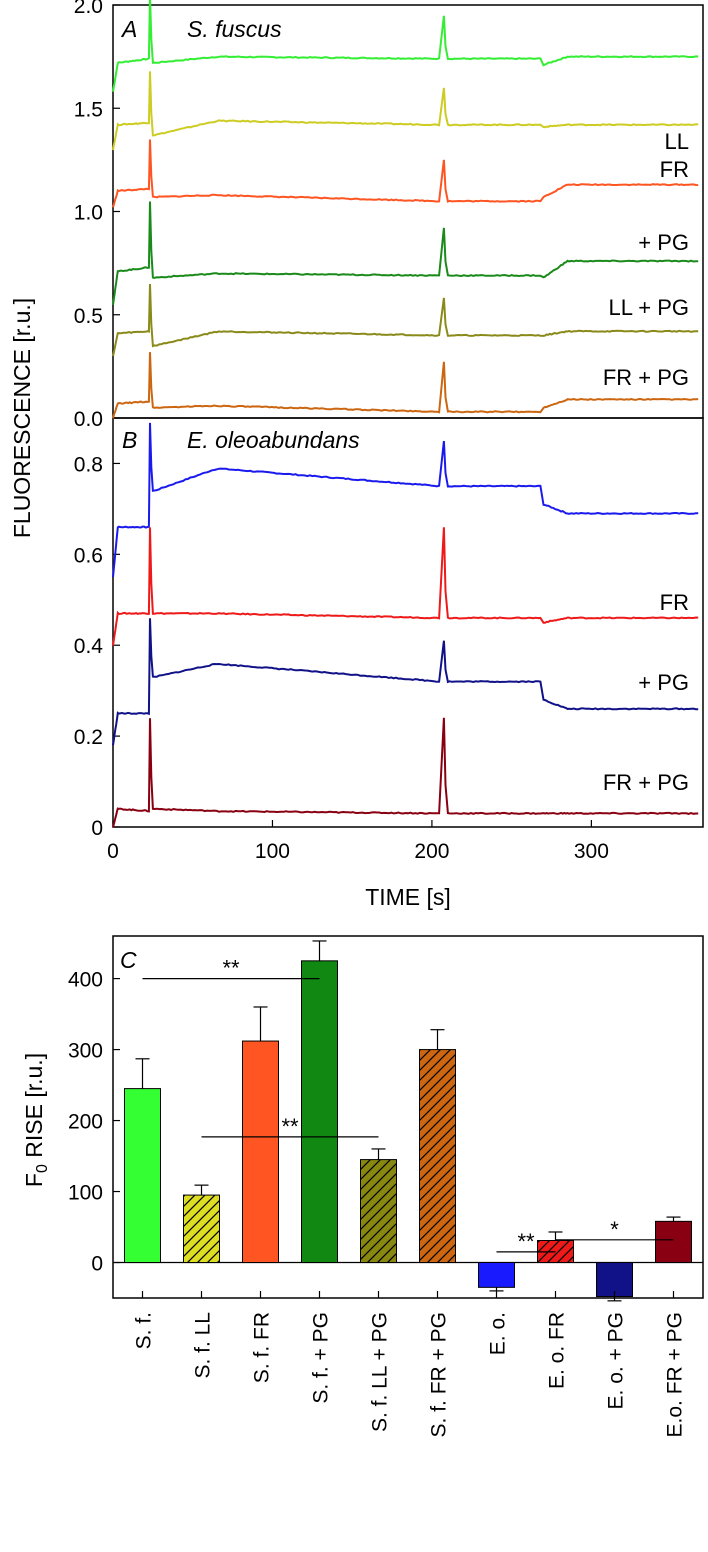 The height and width of the screenshot is (1552, 708). What do you see at coordinates (42, 1168) in the screenshot?
I see `y-label-subscript: 0` at bounding box center [42, 1168].